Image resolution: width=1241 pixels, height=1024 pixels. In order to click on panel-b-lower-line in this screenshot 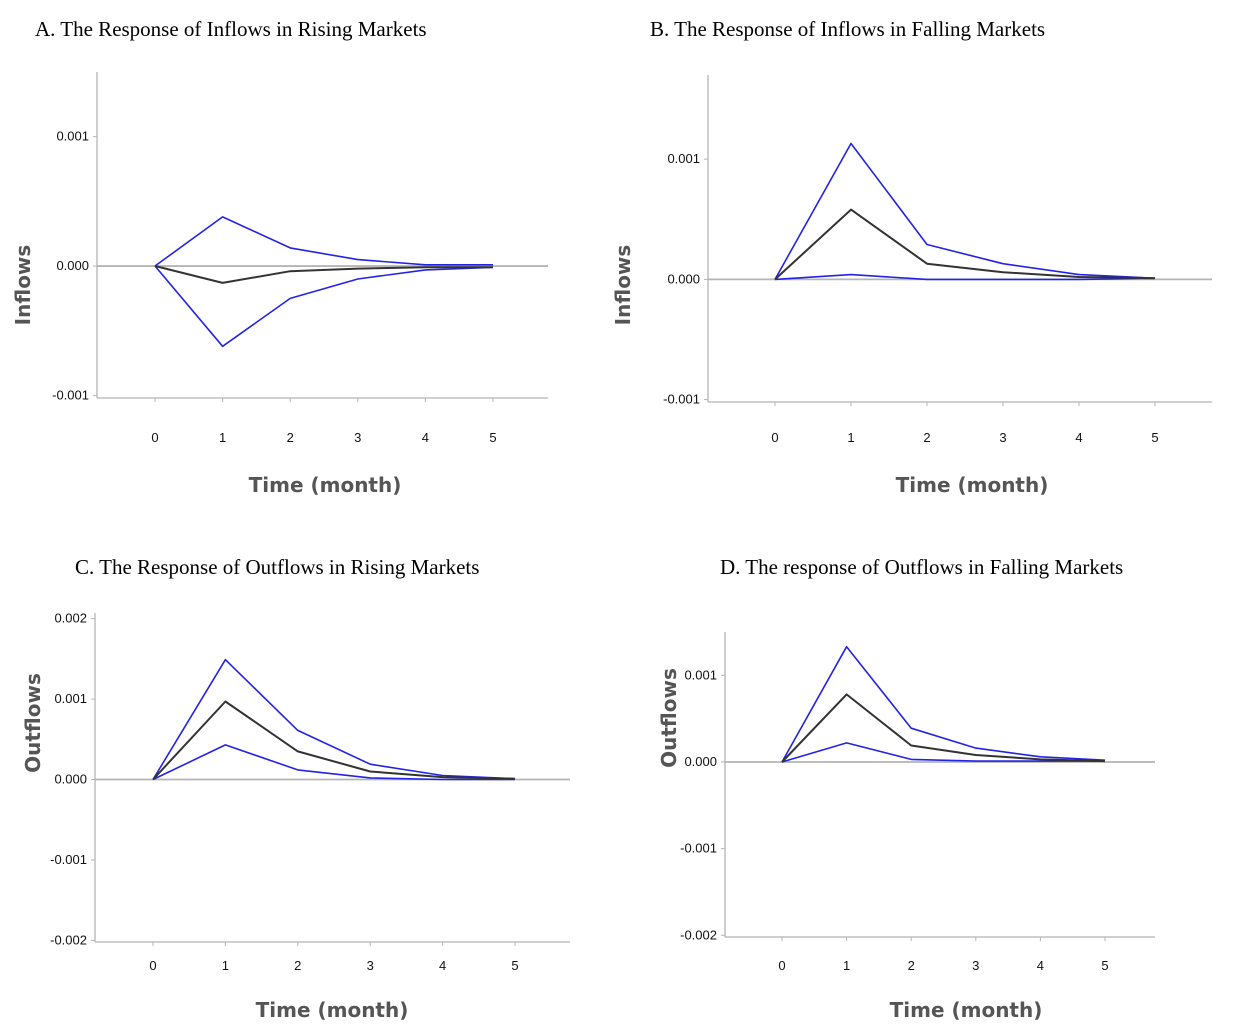, I will do `click(965, 277)`.